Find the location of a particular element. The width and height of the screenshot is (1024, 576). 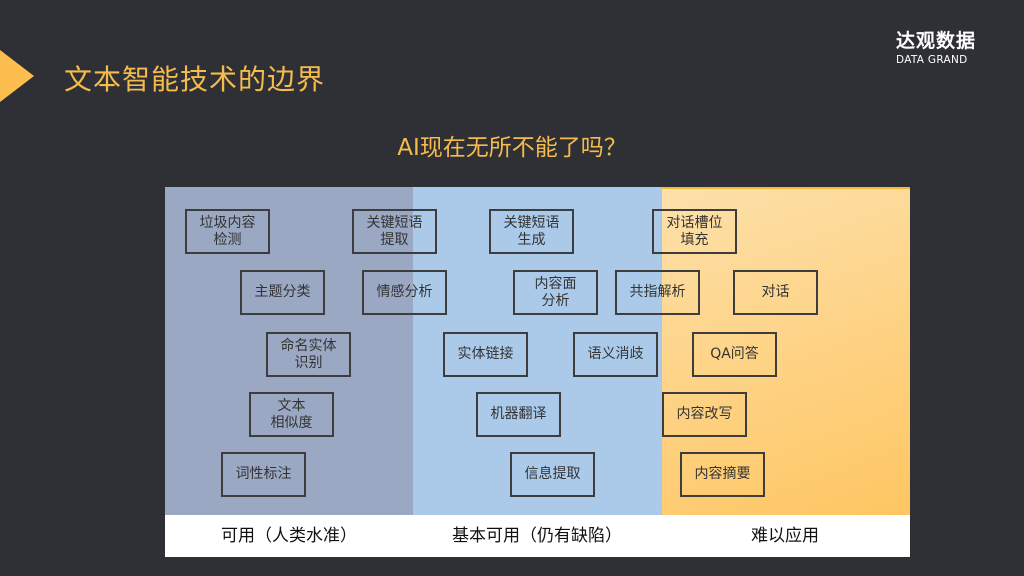

task-box: 语义消歧 is located at coordinates (615, 354).